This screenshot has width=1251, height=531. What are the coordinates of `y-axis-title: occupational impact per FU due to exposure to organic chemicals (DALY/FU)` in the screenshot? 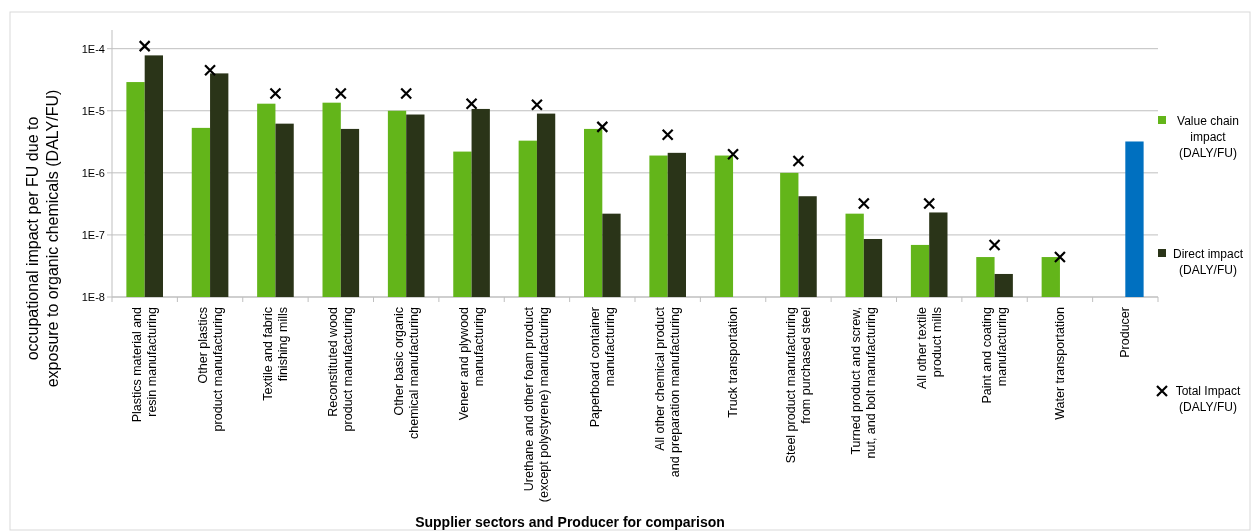 It's located at (42, 238).